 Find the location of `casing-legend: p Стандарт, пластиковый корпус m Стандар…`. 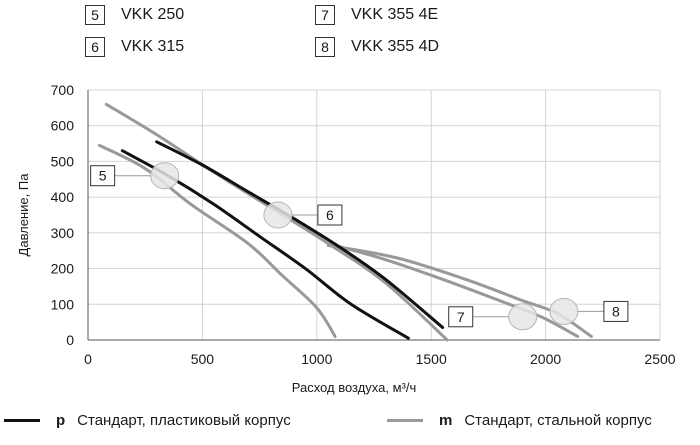

casing-legend: p Стандарт, пластиковый корпус m Стандар… is located at coordinates (350, 426).